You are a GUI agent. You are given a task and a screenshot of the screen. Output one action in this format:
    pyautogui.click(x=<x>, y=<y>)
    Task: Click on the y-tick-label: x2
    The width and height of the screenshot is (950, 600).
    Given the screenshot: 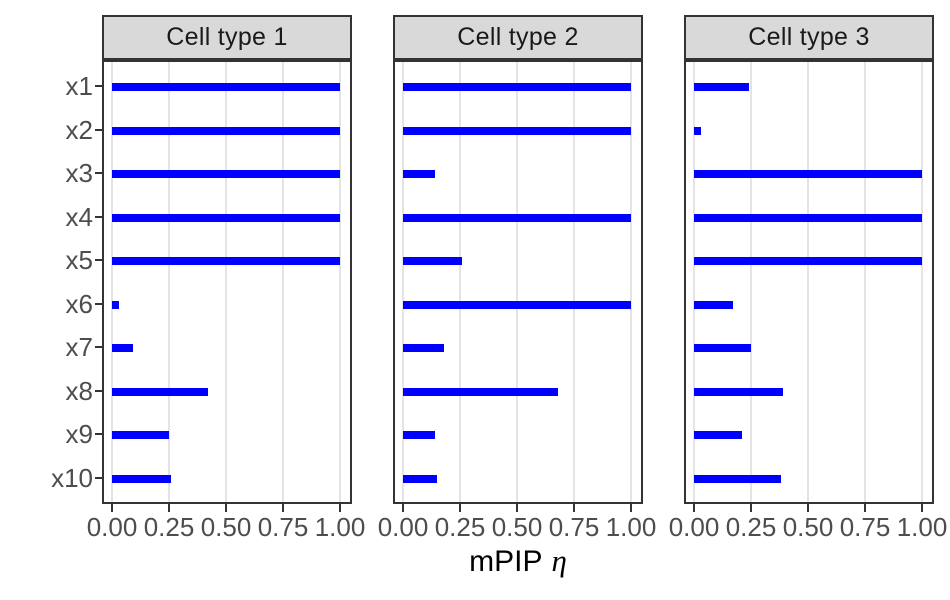 What is the action you would take?
    pyautogui.click(x=79, y=129)
    